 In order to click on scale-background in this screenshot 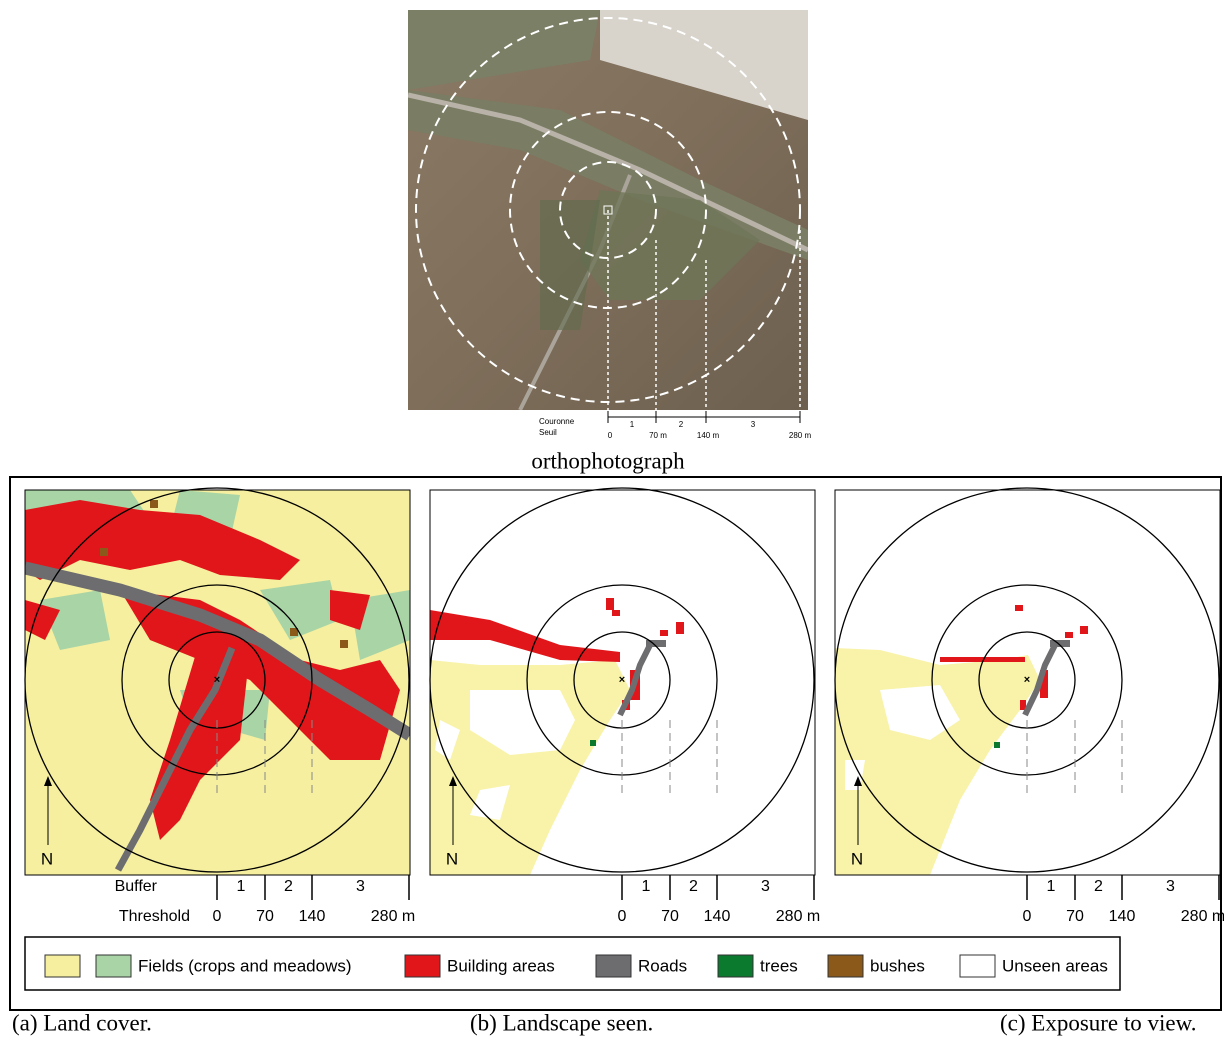, I will do `click(675, 426)`.